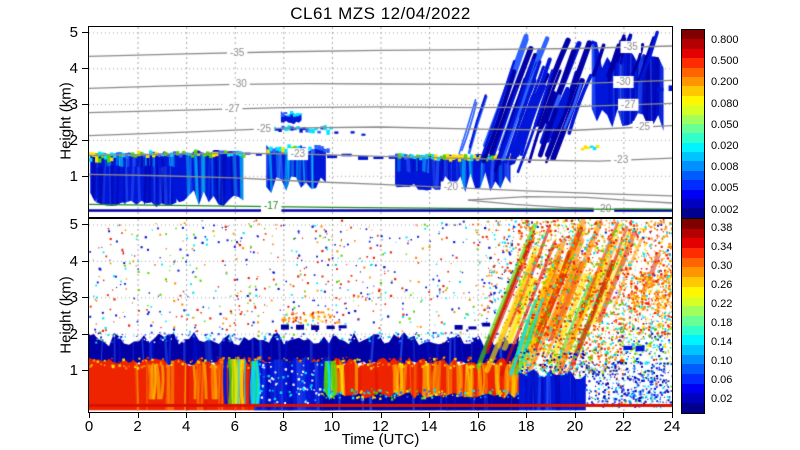  Describe the element at coordinates (137, 426) in the screenshot. I see `x-tick-label: 2` at that location.